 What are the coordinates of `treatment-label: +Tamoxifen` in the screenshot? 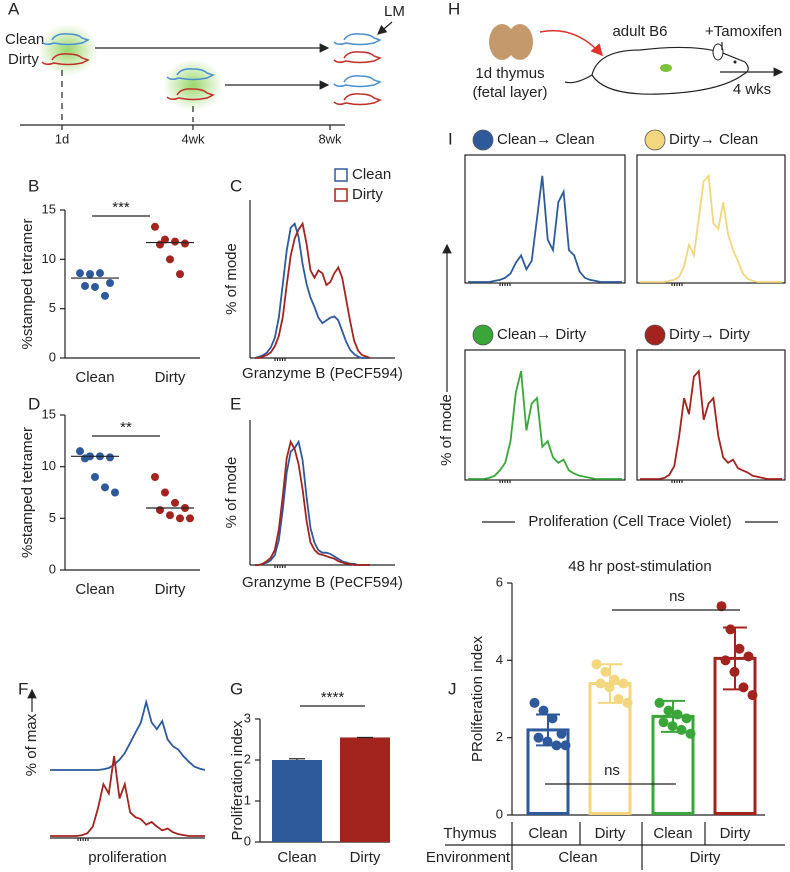 It's located at (743, 31).